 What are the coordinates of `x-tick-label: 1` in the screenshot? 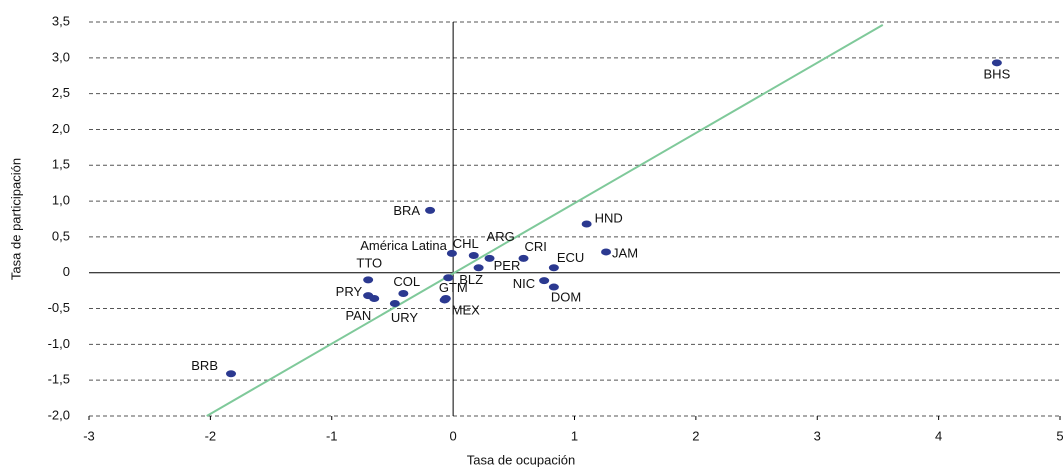 It's located at (574, 435).